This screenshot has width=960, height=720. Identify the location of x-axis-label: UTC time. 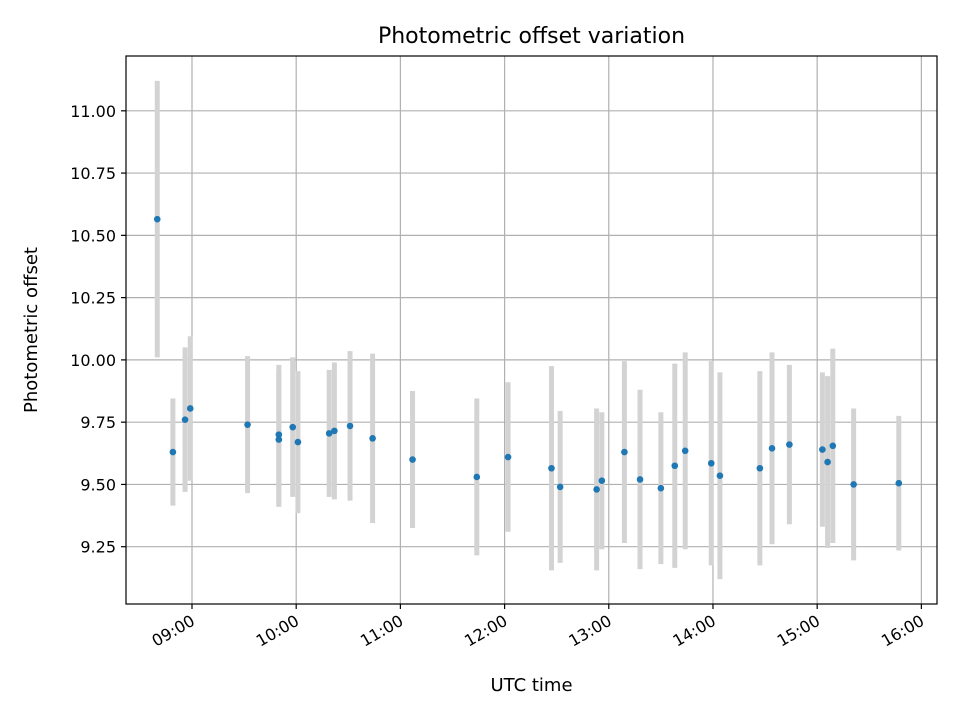
(531, 685).